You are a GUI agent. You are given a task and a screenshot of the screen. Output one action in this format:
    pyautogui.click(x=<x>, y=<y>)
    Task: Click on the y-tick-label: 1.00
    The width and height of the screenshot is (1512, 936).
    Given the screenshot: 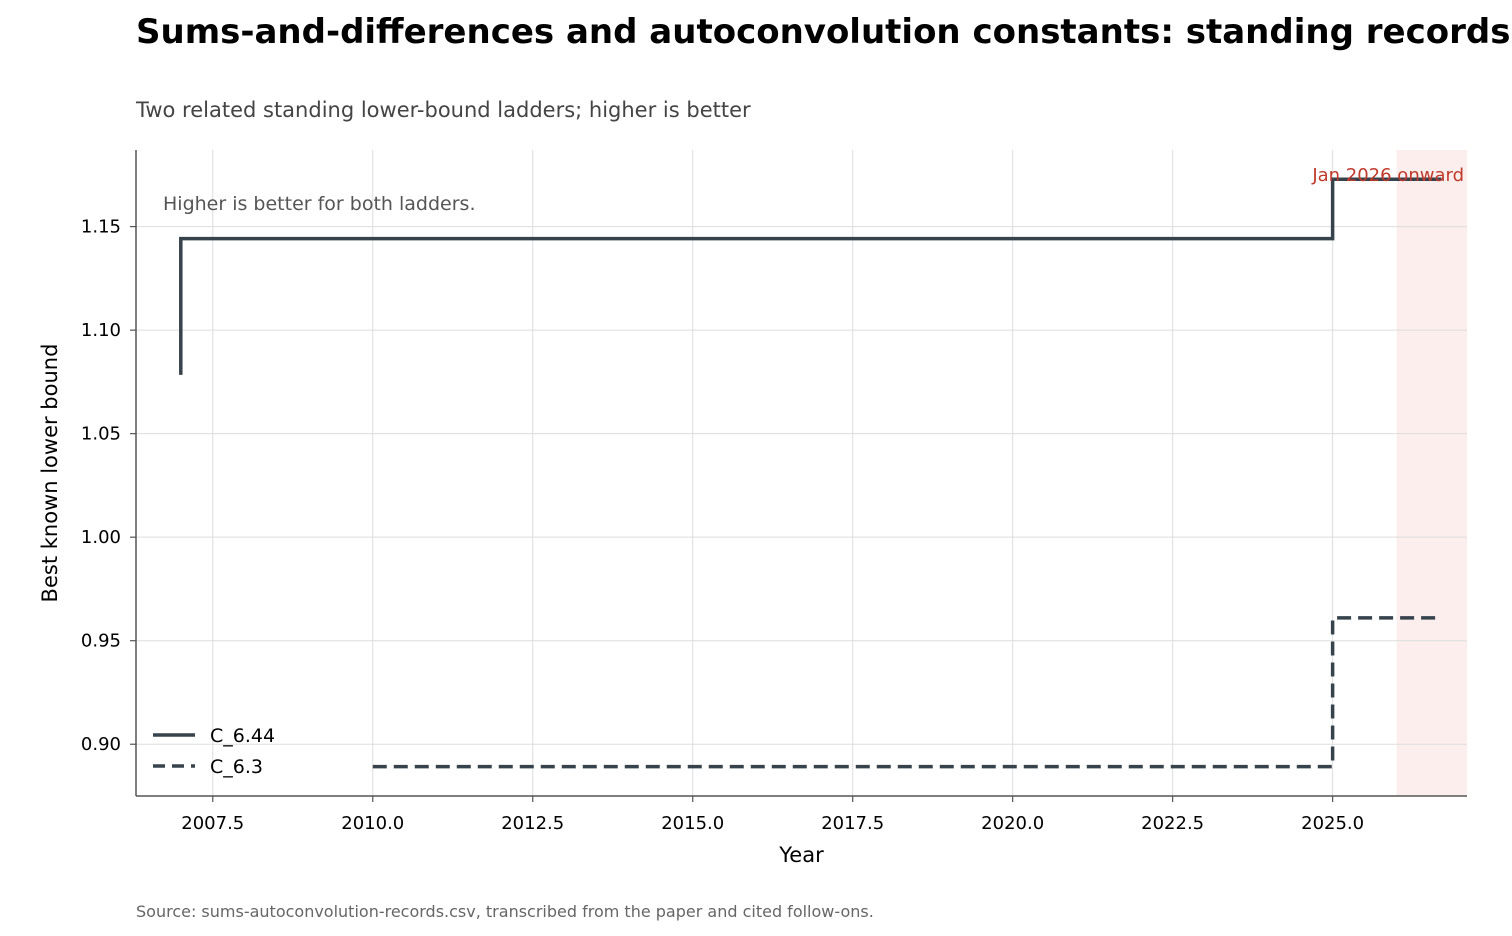 What is the action you would take?
    pyautogui.click(x=101, y=537)
    